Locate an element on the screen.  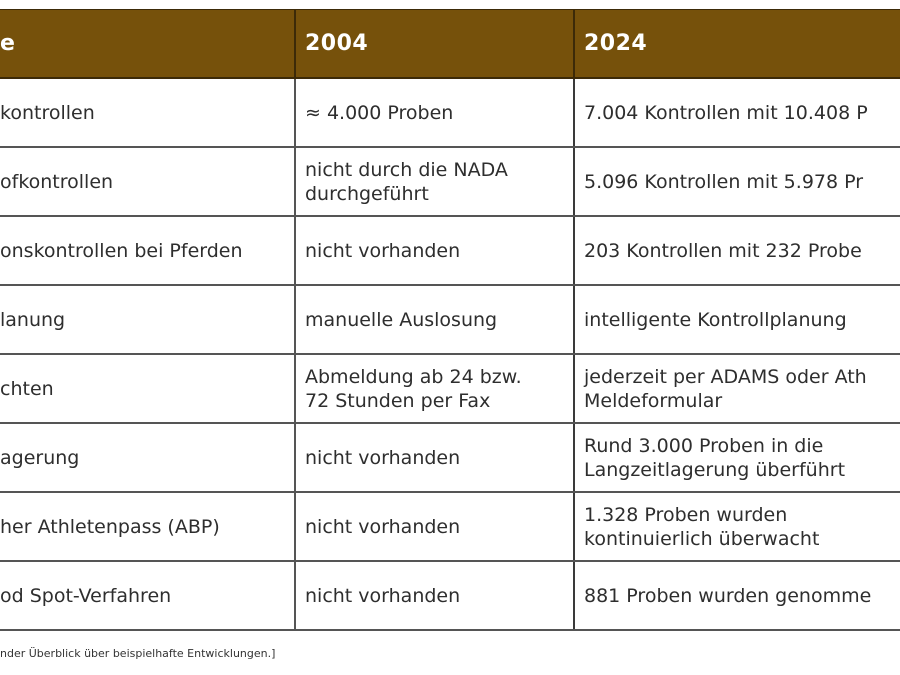
header-label-2024: 2024 is located at coordinates (616, 43).